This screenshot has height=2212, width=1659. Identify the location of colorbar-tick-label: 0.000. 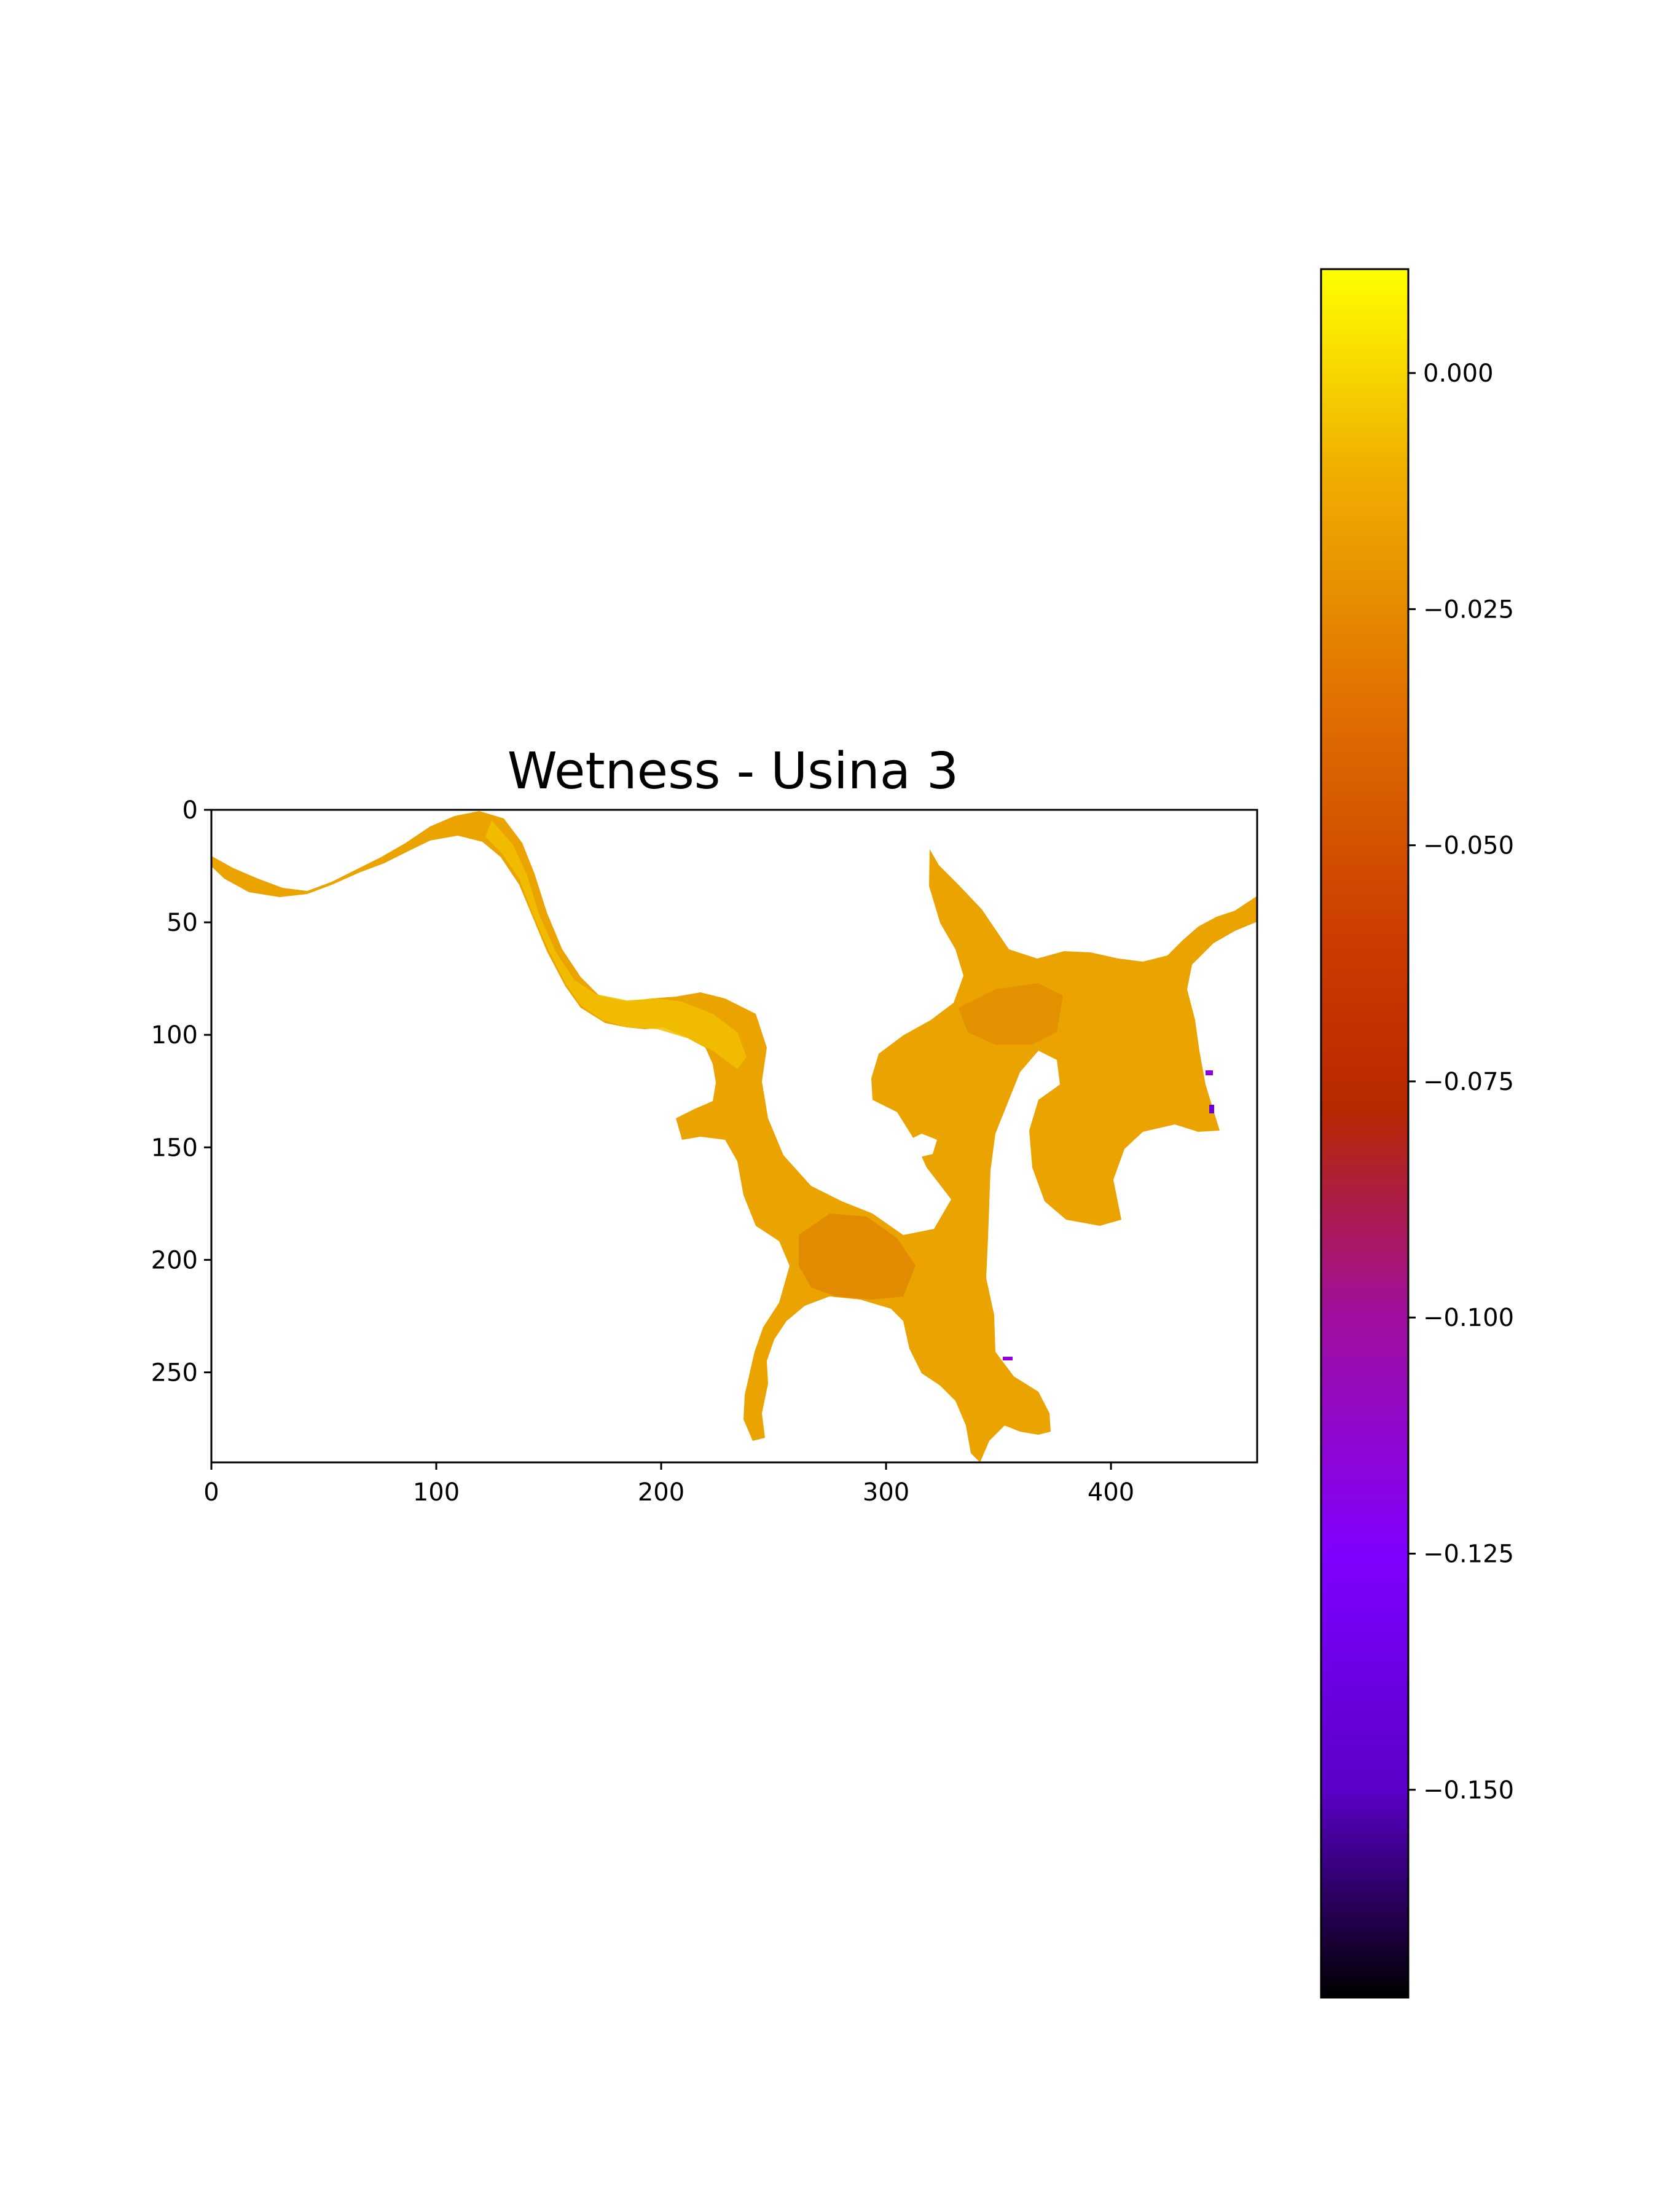
(1458, 373).